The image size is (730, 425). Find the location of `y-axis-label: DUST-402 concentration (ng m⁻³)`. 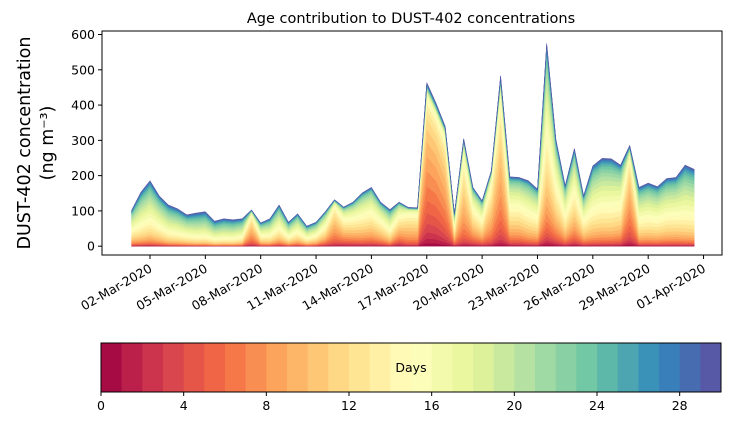

y-axis-label: DUST-402 concentration (ng m⁻³) is located at coordinates (36, 143).